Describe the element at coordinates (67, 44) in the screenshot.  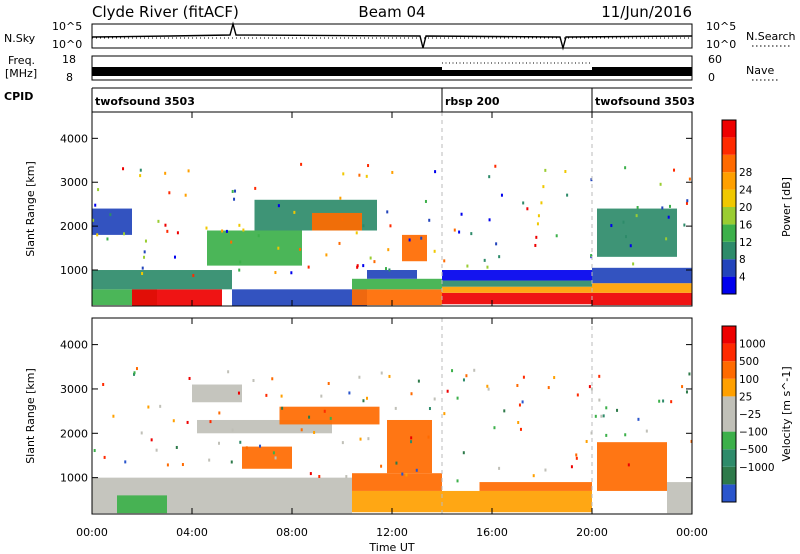
I see `nsky-tick-bottom: 10^0` at that location.